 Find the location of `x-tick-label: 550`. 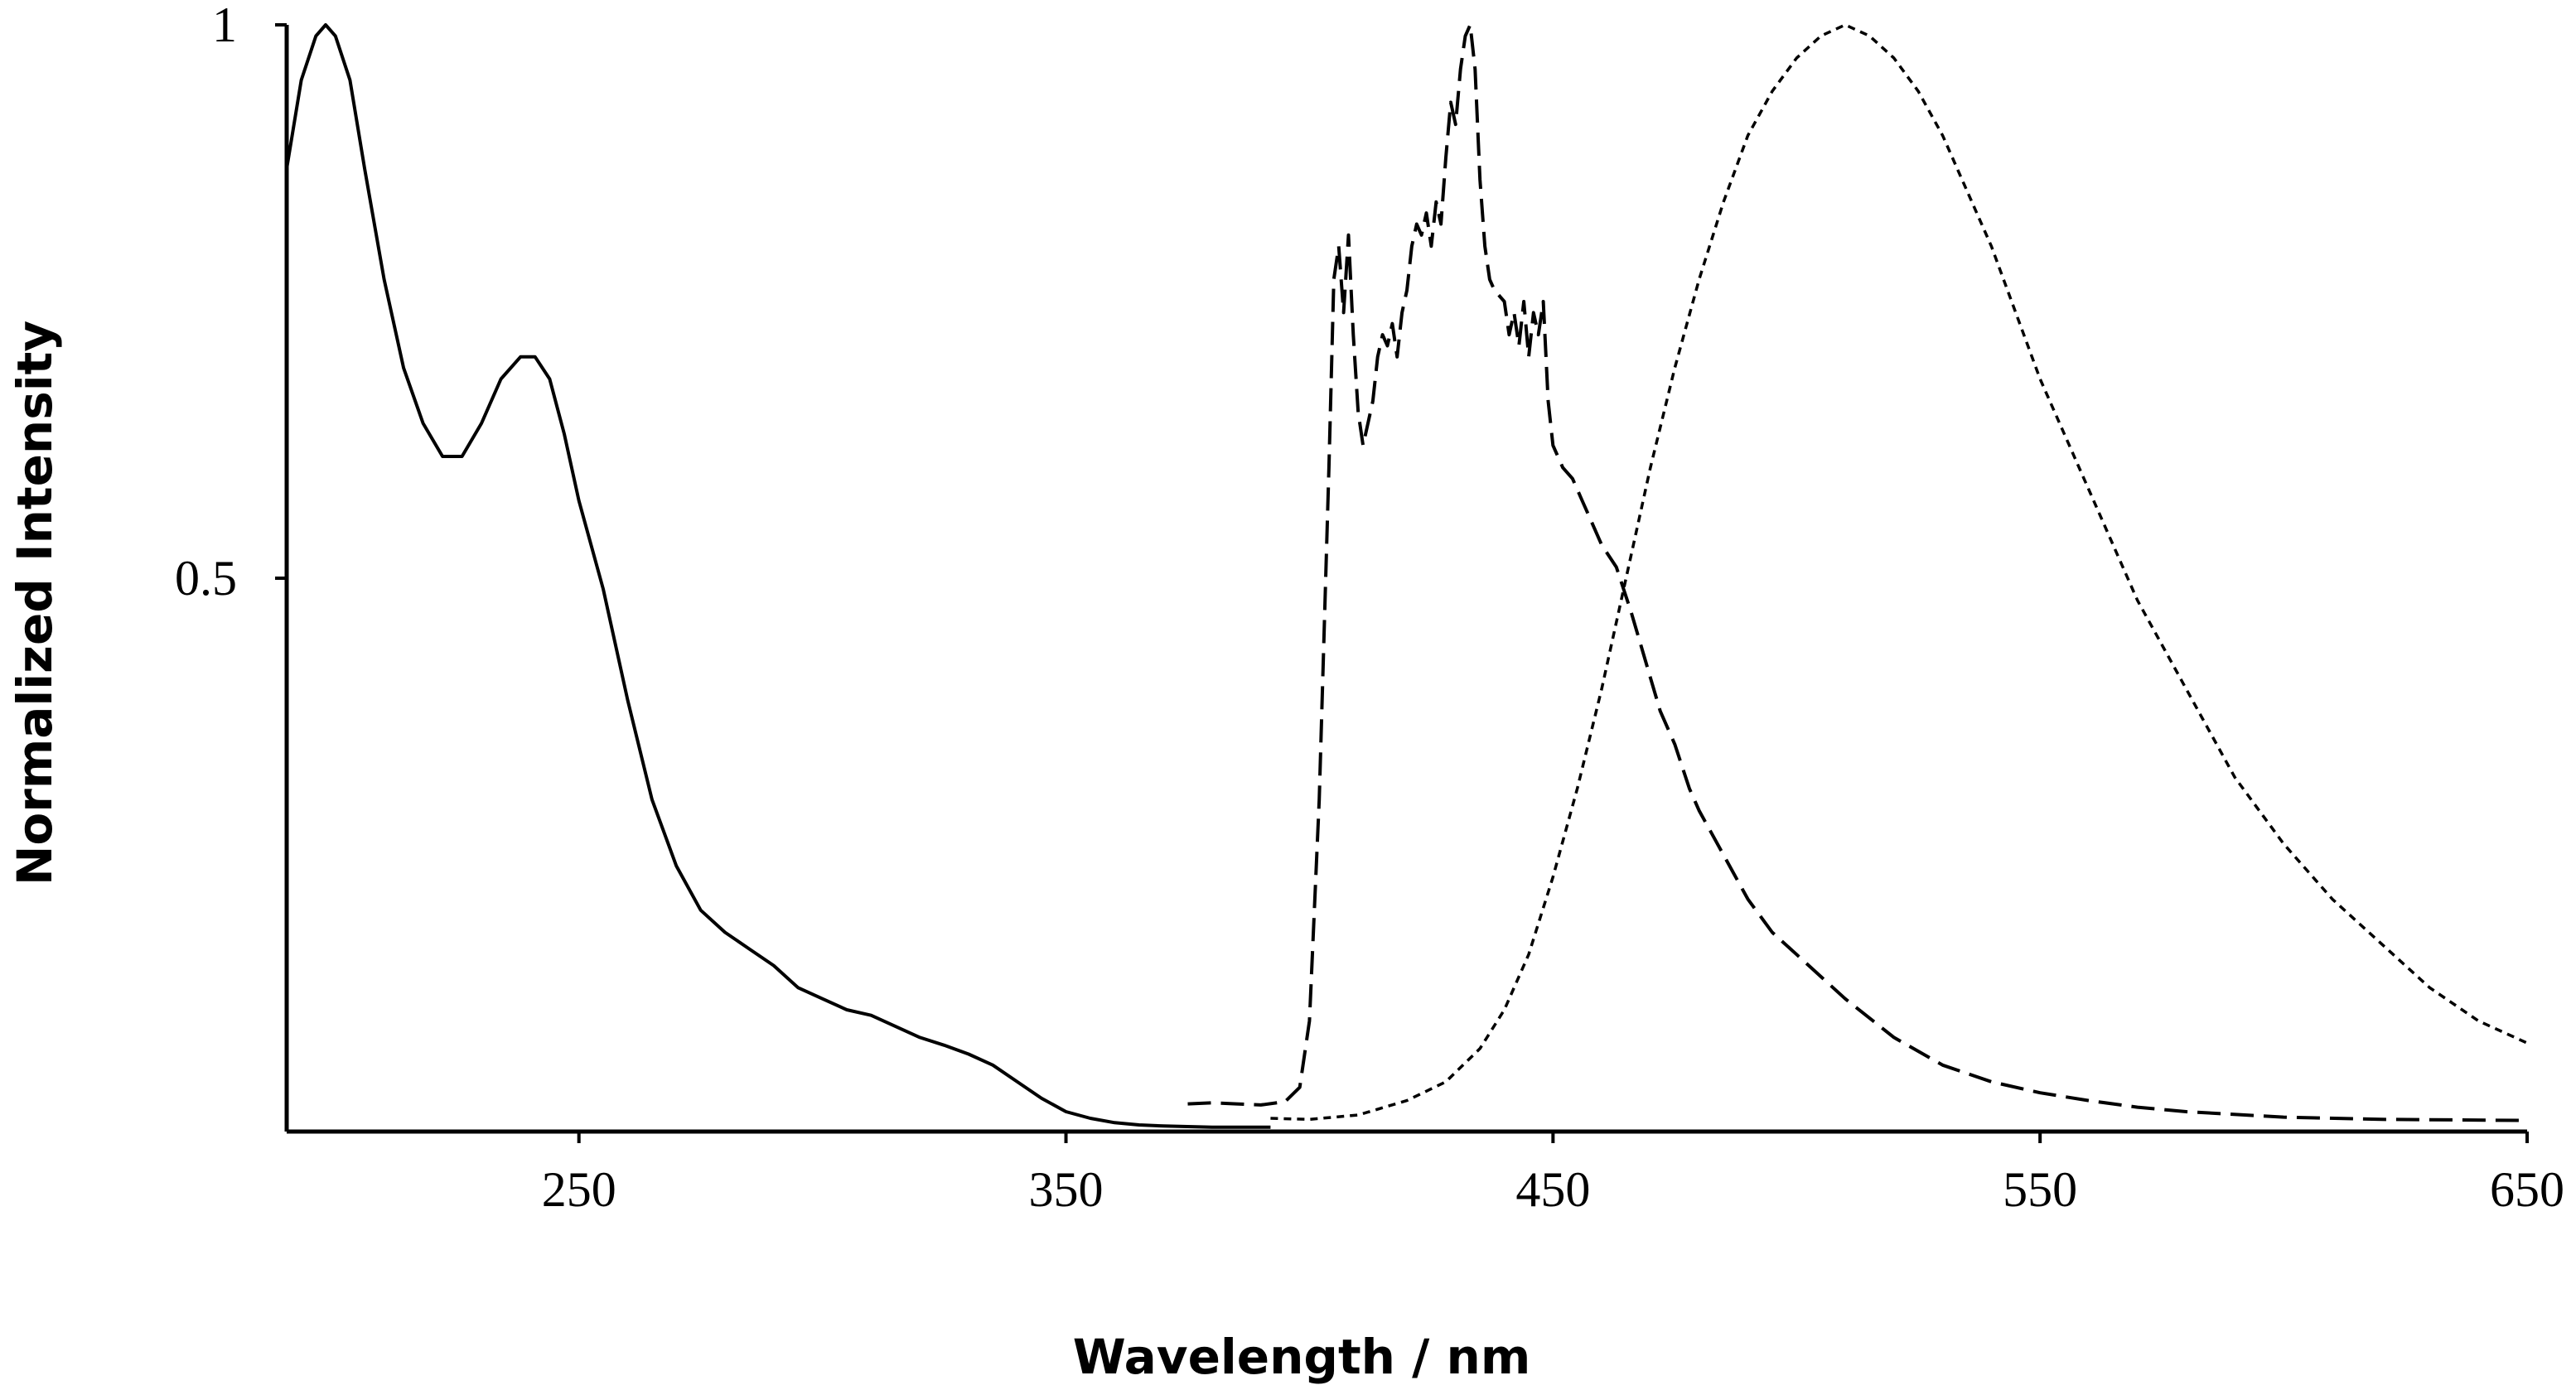

x-tick-label: 550 is located at coordinates (2040, 1189).